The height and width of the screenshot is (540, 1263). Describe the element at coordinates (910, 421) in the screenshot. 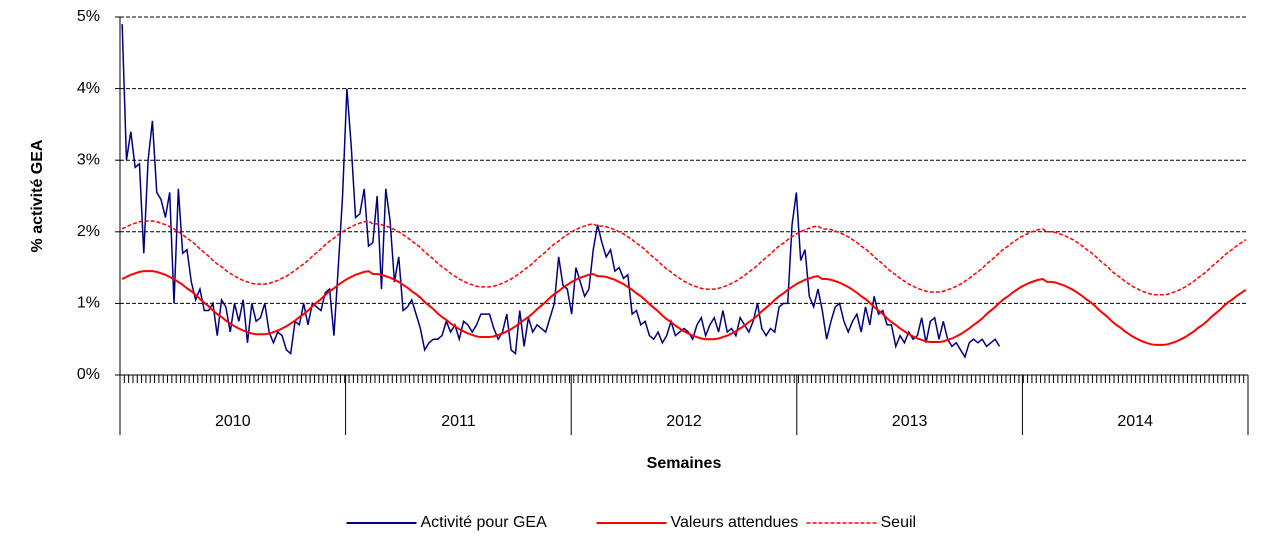

I see `x-tick-label: 2013` at that location.